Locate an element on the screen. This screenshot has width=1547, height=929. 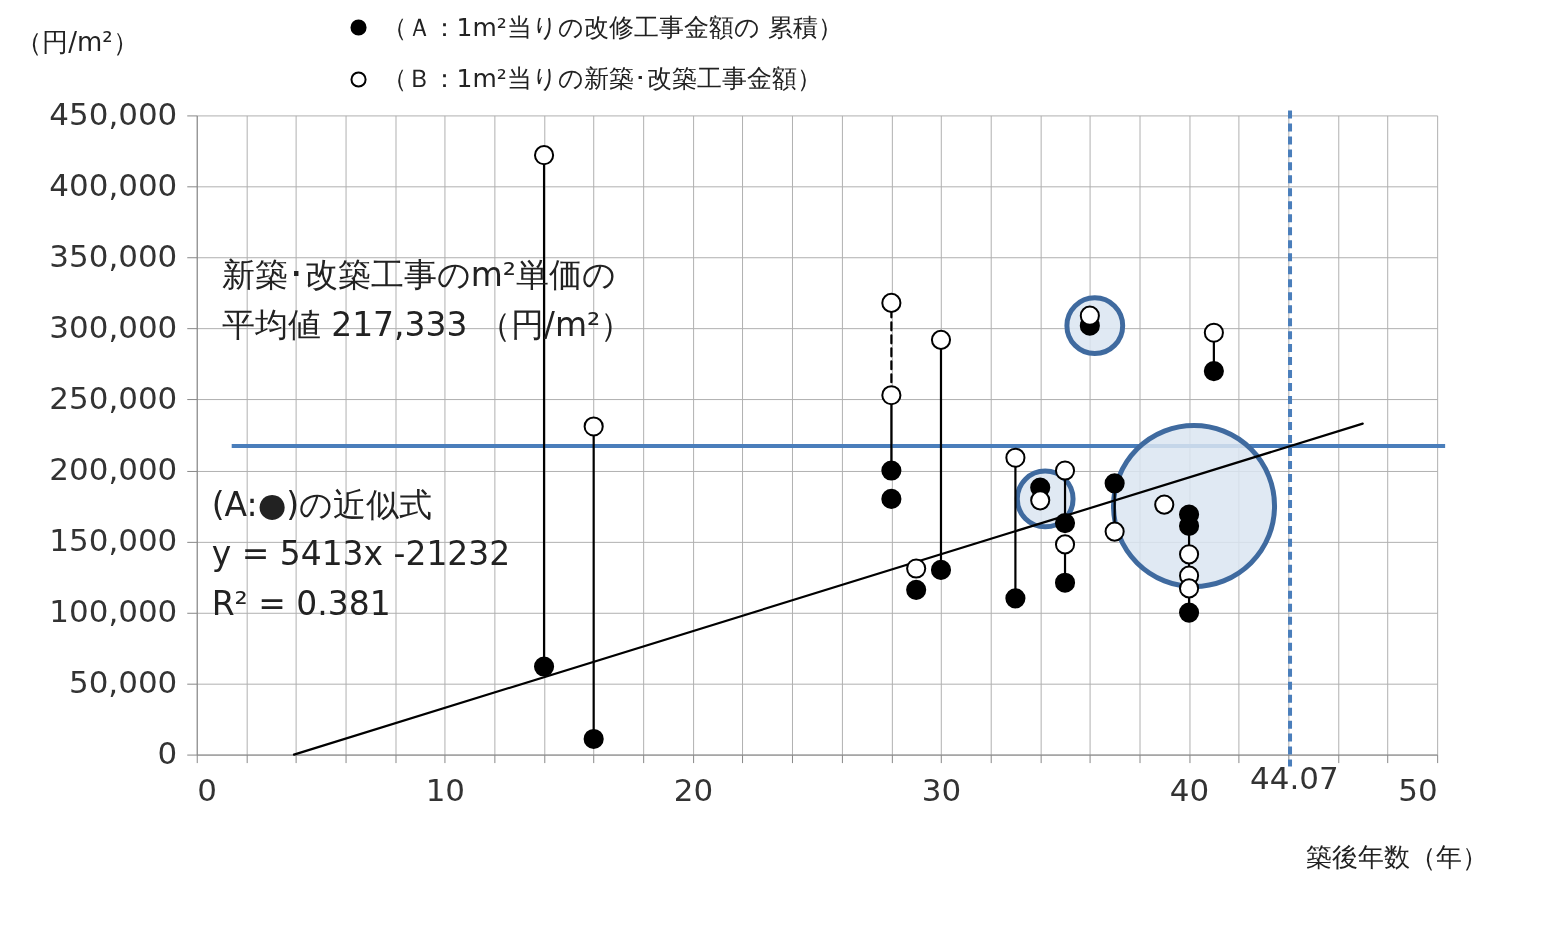
y-tick-label: 0 is located at coordinates (167, 753).